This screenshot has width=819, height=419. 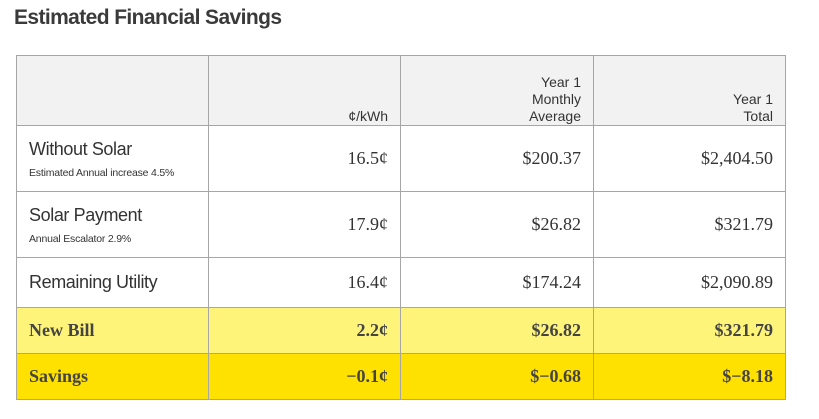 I want to click on header-label-cell, so click(x=112, y=90).